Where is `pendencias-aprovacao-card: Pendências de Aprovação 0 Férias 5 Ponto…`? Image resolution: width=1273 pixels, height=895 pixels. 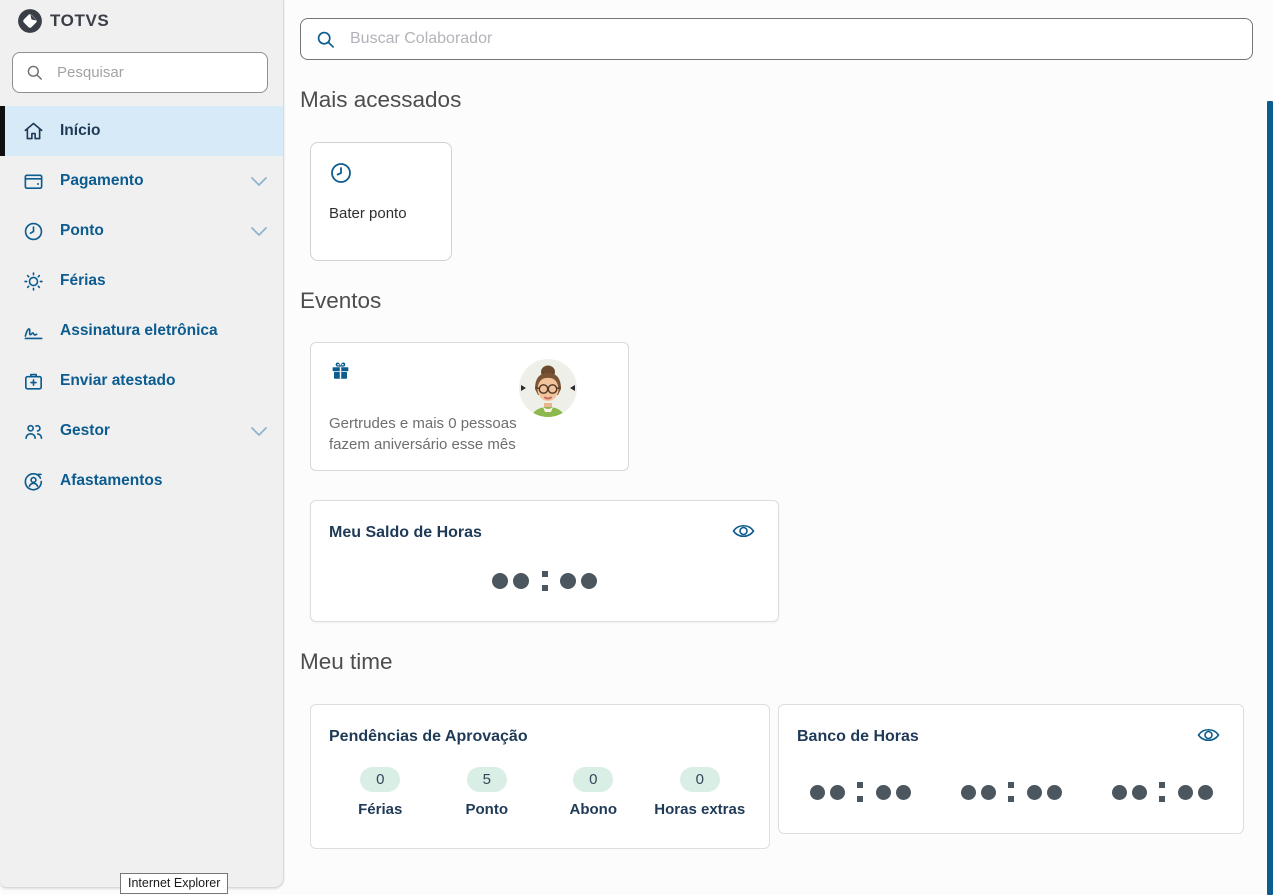 pendencias-aprovacao-card: Pendências de Aprovação 0 Férias 5 Ponto… is located at coordinates (540, 776).